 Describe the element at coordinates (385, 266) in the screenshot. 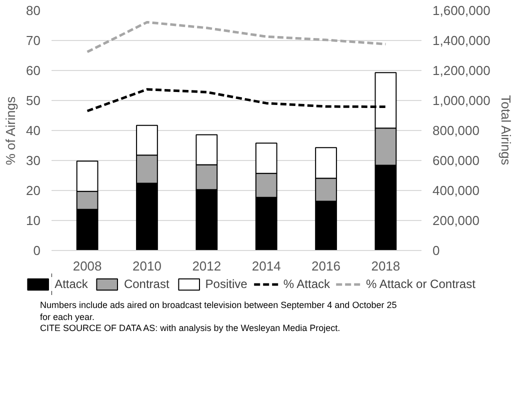

I see `x-tick-label: 2018` at that location.